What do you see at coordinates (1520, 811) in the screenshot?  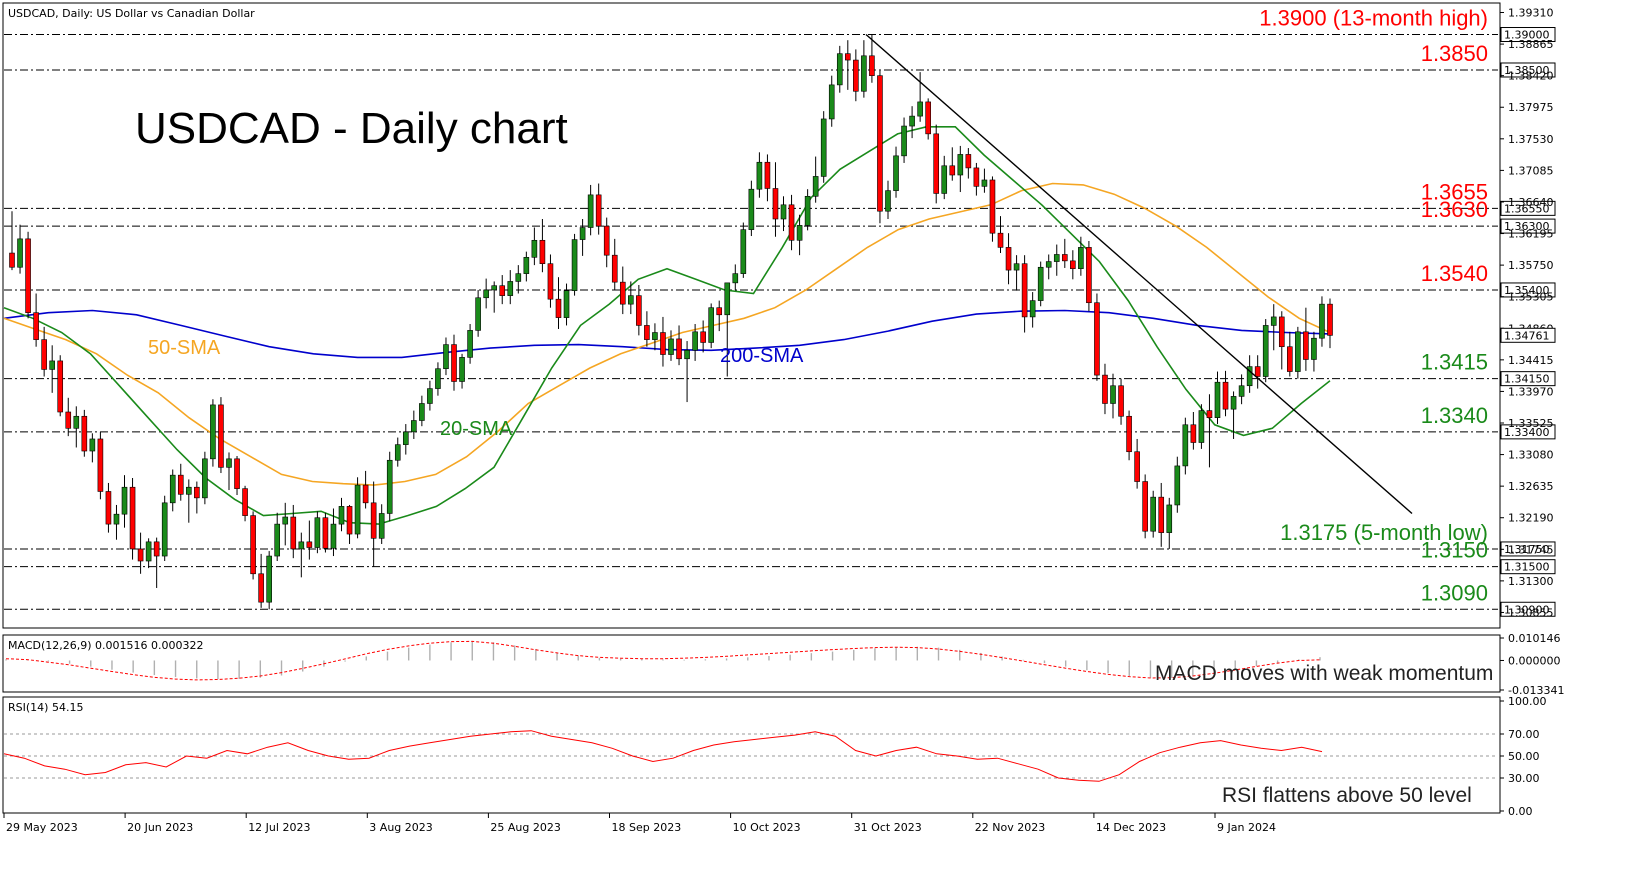 I see `rsi-tick-label: 0.00` at bounding box center [1520, 811].